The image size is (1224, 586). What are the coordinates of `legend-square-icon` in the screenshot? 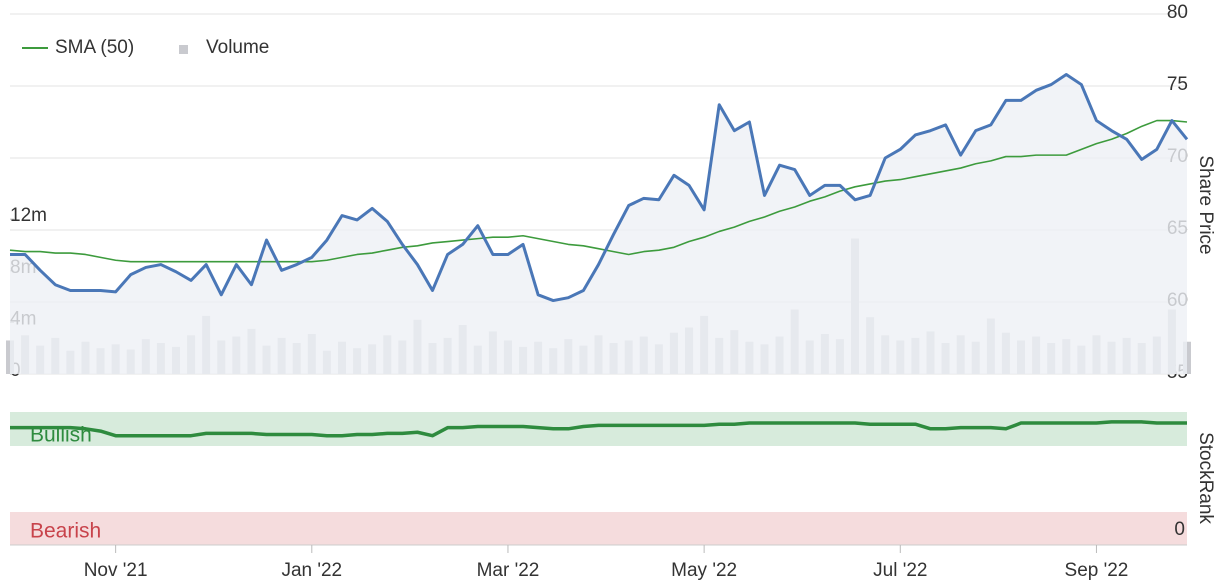 It's located at (183, 49).